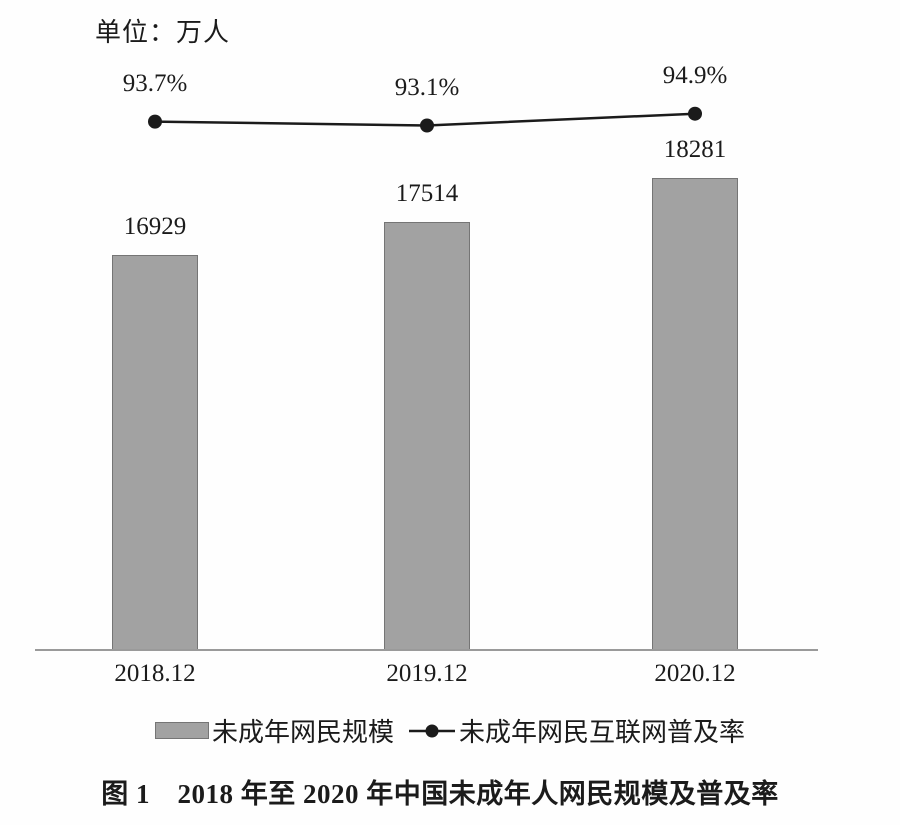  I want to click on figure-caption: 图 1 2018 年至 2020 年中国未成年人网民规模及普及率, so click(440, 794).